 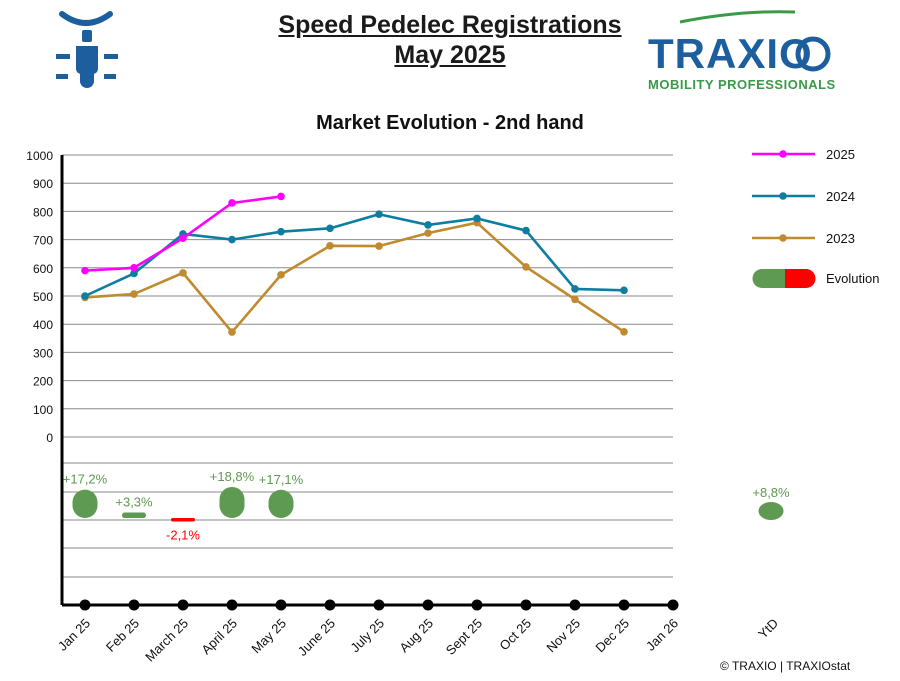 What do you see at coordinates (612, 636) in the screenshot?
I see `x-tick-label: Dec 25` at bounding box center [612, 636].